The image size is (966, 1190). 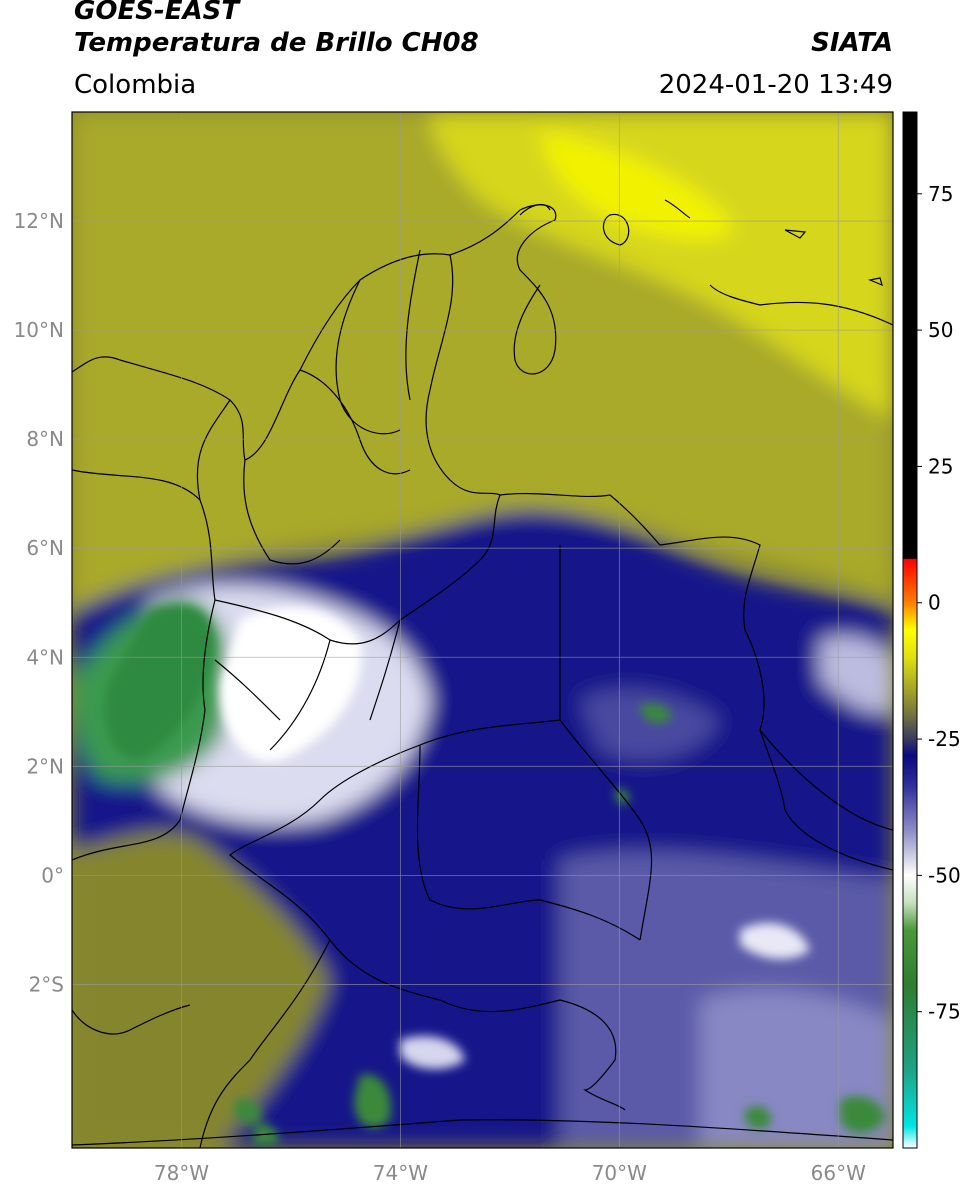 What do you see at coordinates (276, 43) in the screenshot?
I see `product-title: Temperatura de Brillo CH08` at bounding box center [276, 43].